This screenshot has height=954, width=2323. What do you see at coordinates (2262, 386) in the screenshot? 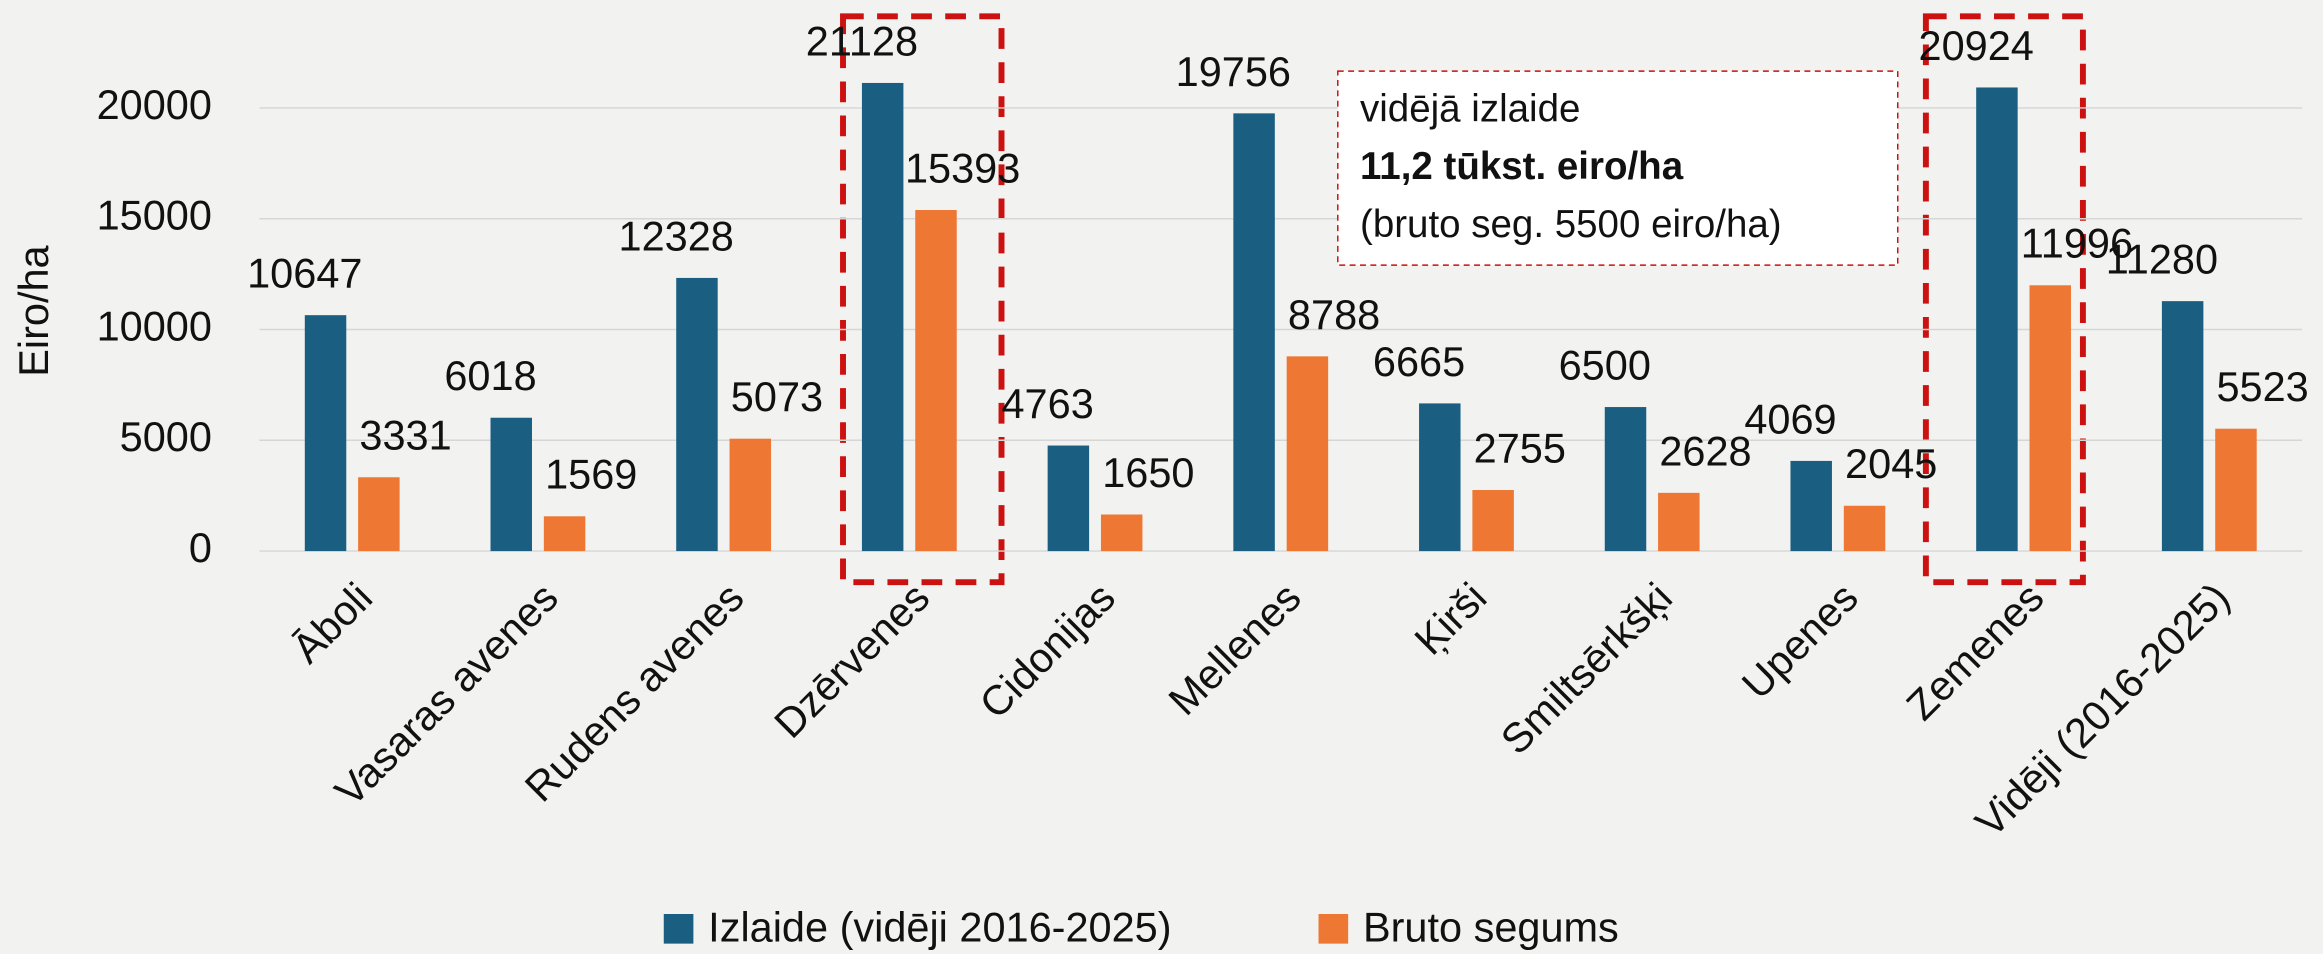
I see `data-label: 5523` at bounding box center [2262, 386].